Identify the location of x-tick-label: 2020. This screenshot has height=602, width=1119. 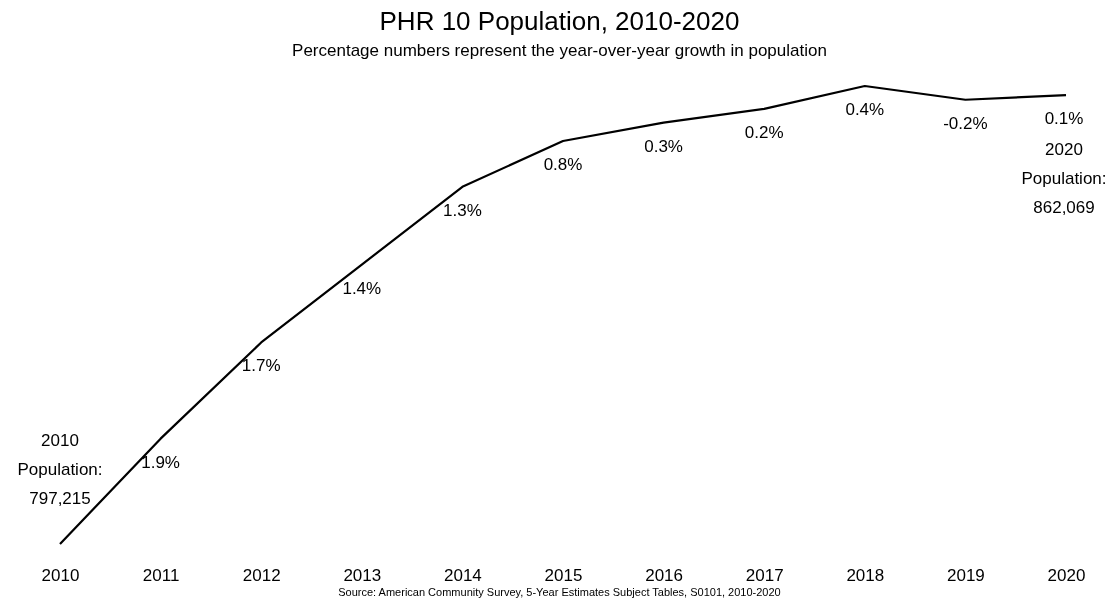
(1066, 576).